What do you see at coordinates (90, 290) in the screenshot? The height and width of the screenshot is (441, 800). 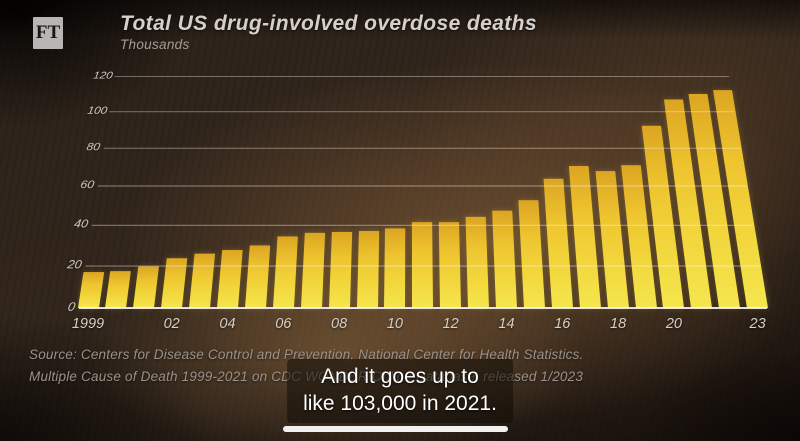 I see `bar-1999` at bounding box center [90, 290].